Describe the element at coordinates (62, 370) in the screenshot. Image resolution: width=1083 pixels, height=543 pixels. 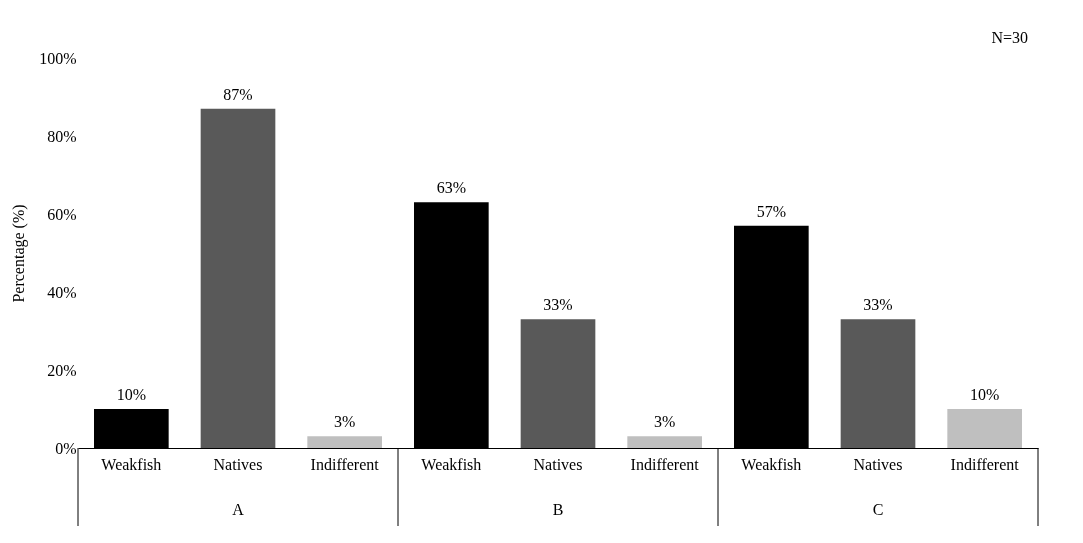
I see `y-tick-label: 20%` at that location.